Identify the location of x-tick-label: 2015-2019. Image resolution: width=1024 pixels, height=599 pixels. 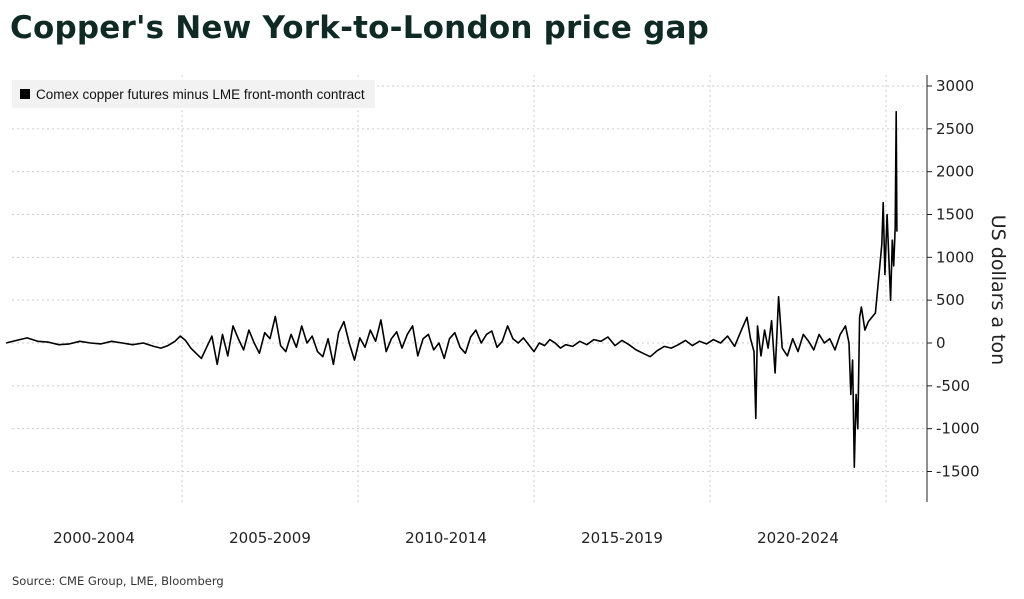
(622, 538).